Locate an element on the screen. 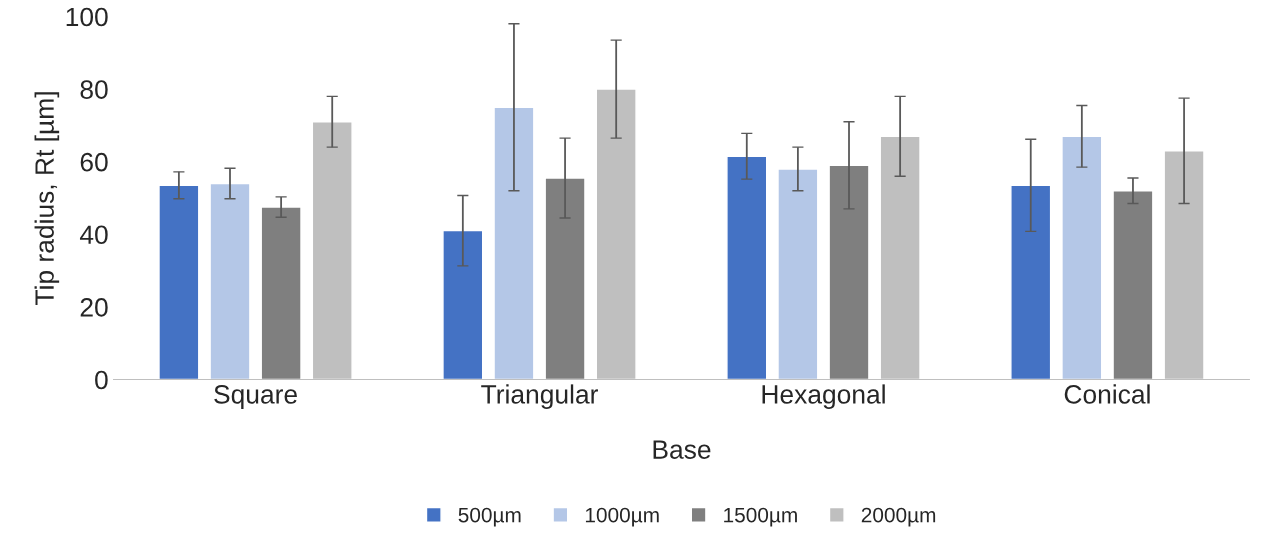 Image resolution: width=1262 pixels, height=550 pixels. y-tick-label: 80 is located at coordinates (94, 89).